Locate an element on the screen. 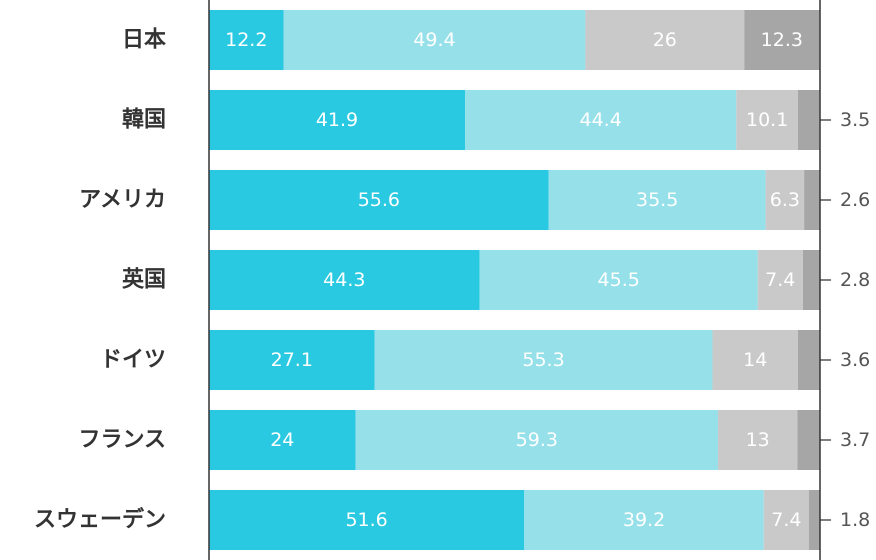  data-label: 24 is located at coordinates (282, 440).